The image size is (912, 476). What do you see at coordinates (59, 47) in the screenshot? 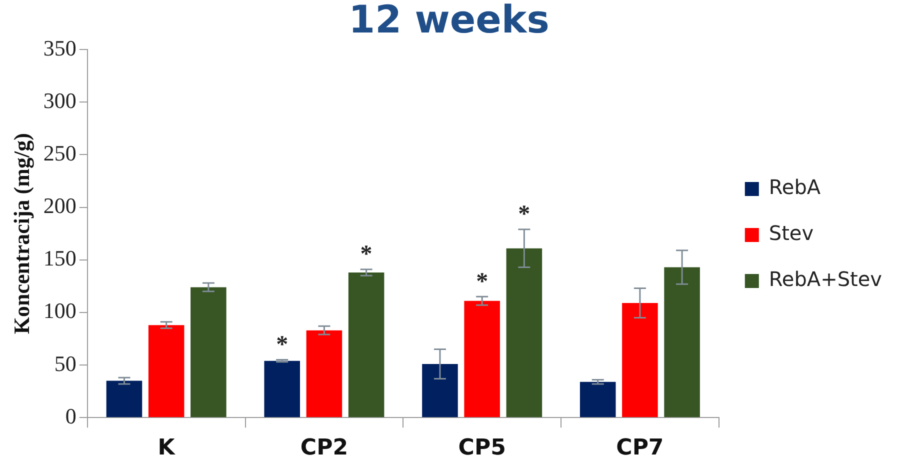
I see `y-tick-label: 350` at bounding box center [59, 47].